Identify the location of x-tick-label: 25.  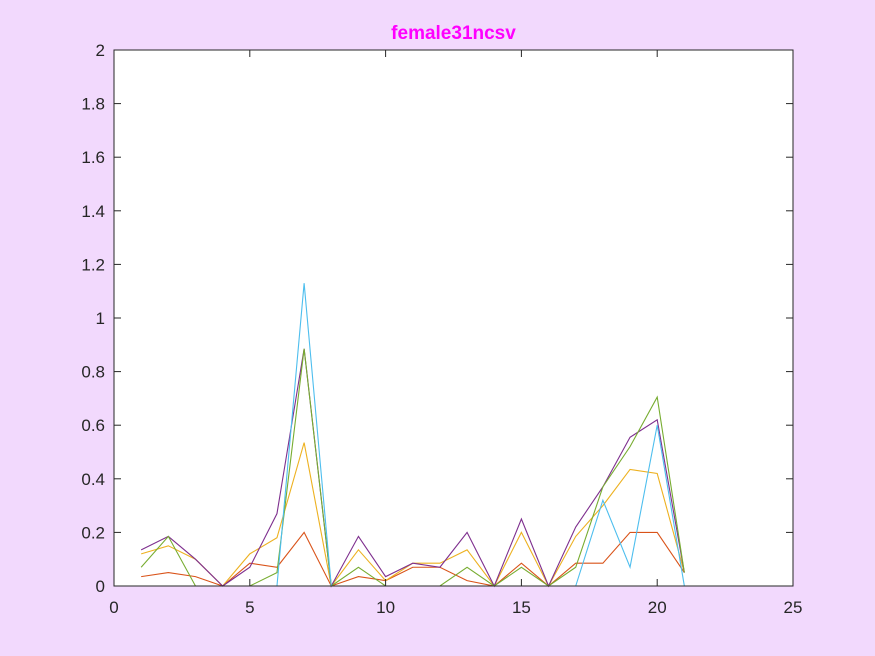
(793, 607).